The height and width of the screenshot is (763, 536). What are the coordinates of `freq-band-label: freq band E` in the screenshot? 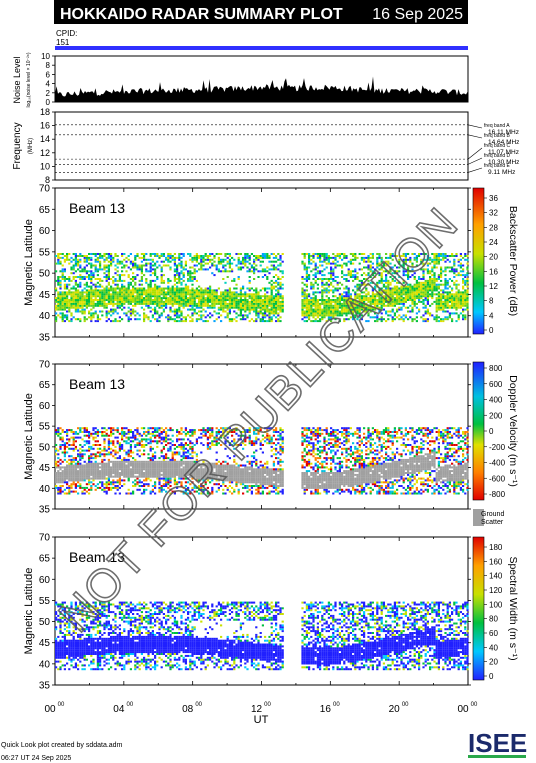 It's located at (497, 166).